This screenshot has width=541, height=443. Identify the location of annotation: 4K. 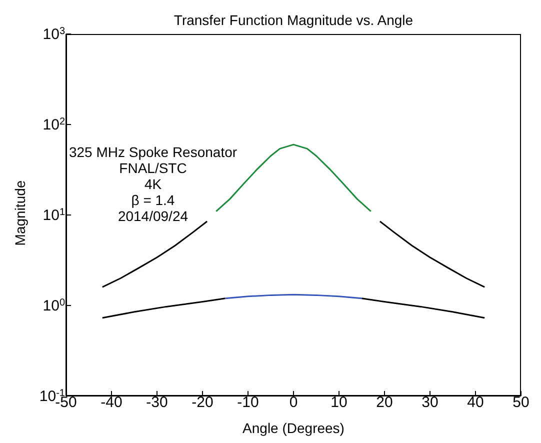
(153, 184).